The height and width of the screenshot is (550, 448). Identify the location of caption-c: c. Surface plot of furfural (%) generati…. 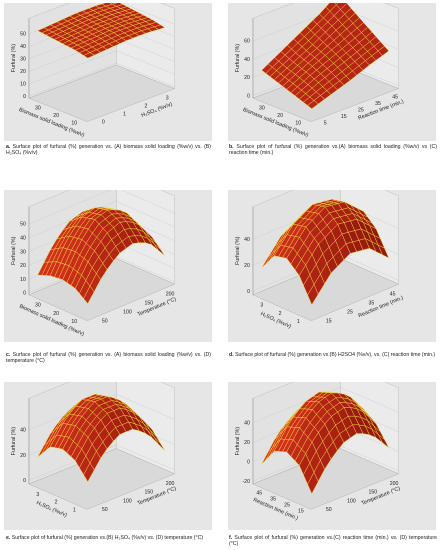
(108, 358).